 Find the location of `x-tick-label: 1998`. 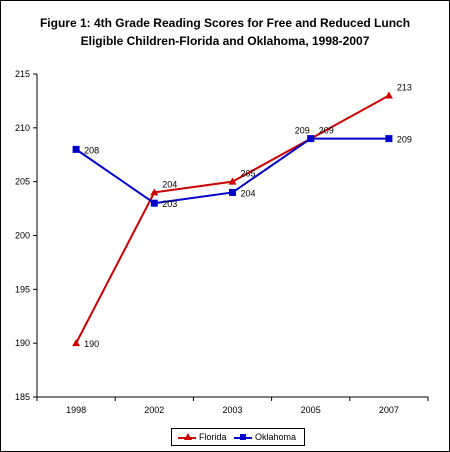

x-tick-label: 1998 is located at coordinates (76, 410).